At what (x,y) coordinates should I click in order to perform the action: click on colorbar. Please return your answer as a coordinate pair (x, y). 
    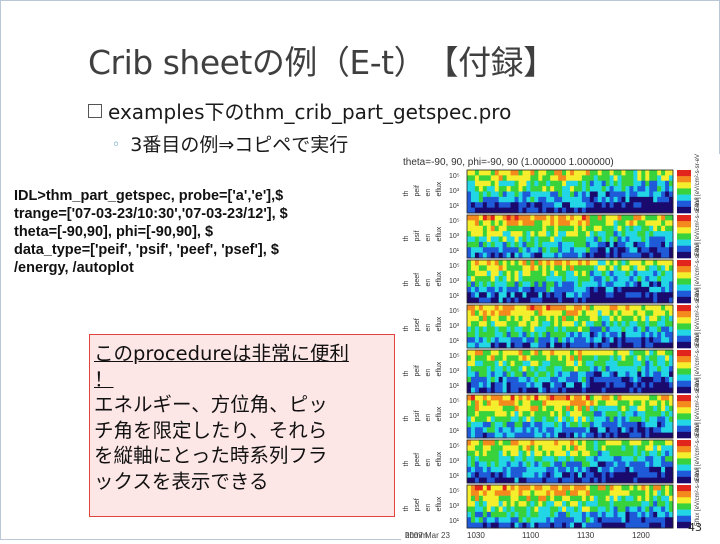
    Looking at the image, I should click on (684, 507).